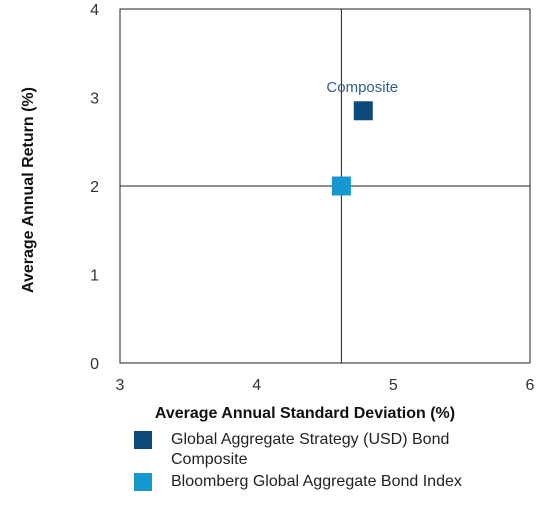 Image resolution: width=539 pixels, height=531 pixels. What do you see at coordinates (94, 364) in the screenshot?
I see `y-tick-label: 0` at bounding box center [94, 364].